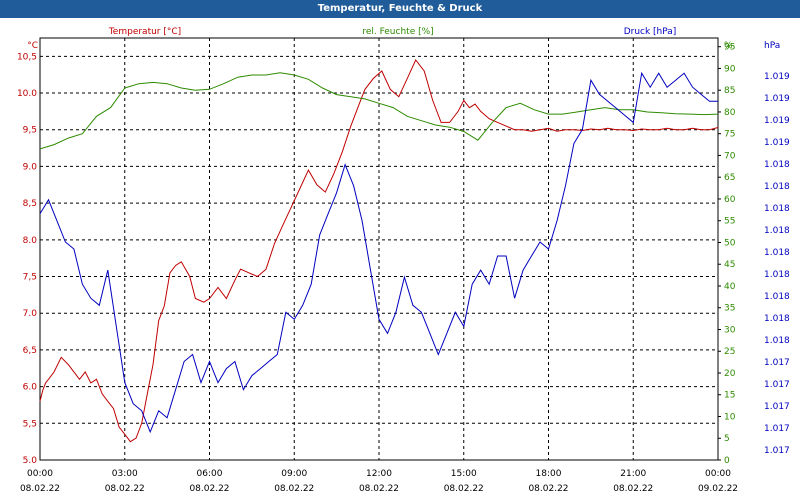 This screenshot has width=800, height=500. Describe the element at coordinates (30, 278) in the screenshot. I see `temperature-tick-label: 7,5` at that location.